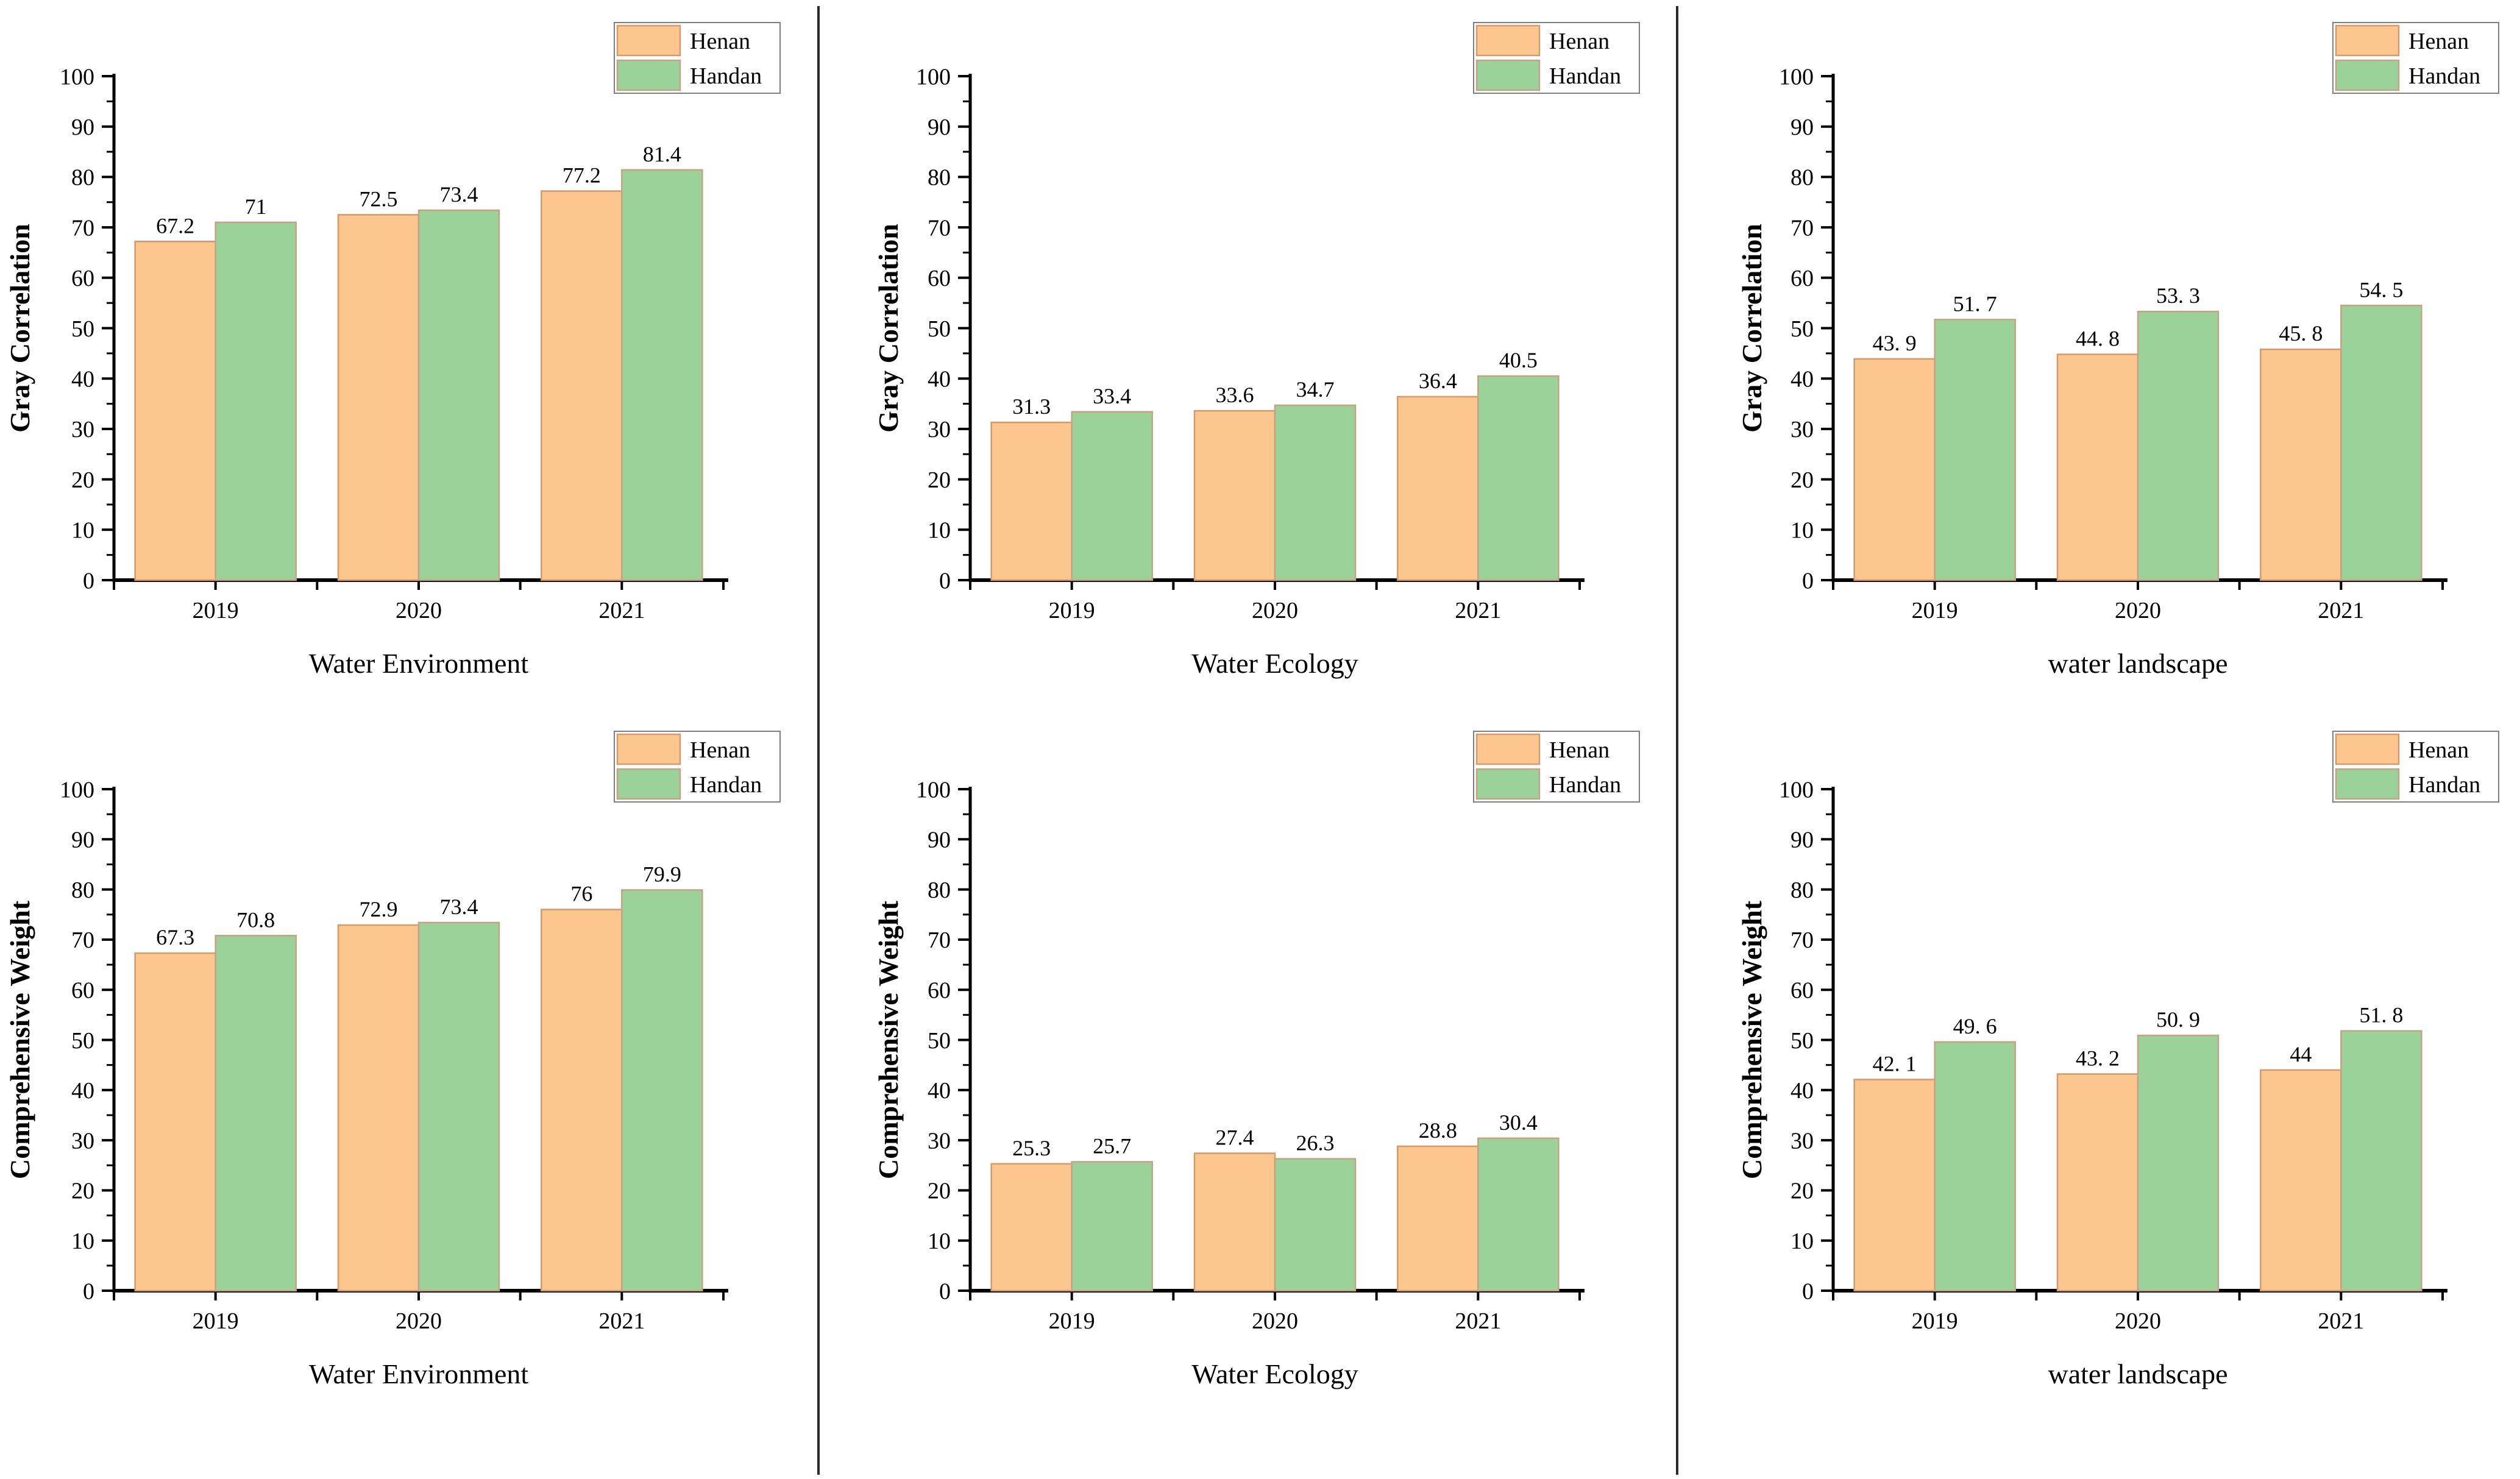  Describe the element at coordinates (379, 909) in the screenshot. I see `bar-value-label-henan-2020: 72.9` at that location.